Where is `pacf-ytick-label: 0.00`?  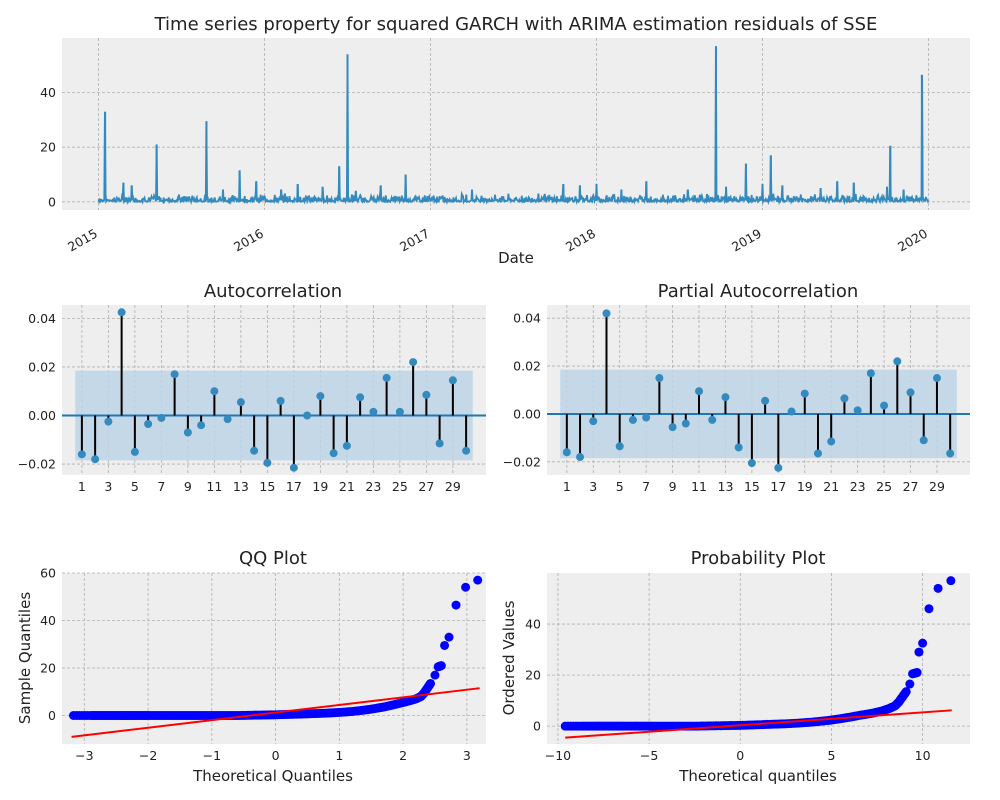
pacf-ytick-label: 0.00 is located at coordinates (527, 413).